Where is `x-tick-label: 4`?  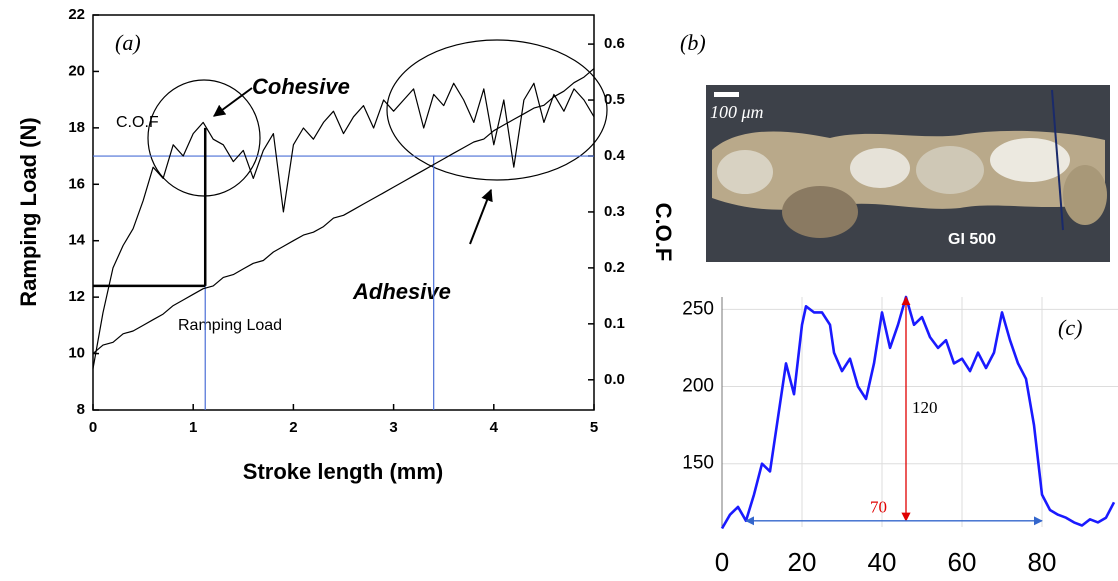
x-tick-label: 4 is located at coordinates (494, 427).